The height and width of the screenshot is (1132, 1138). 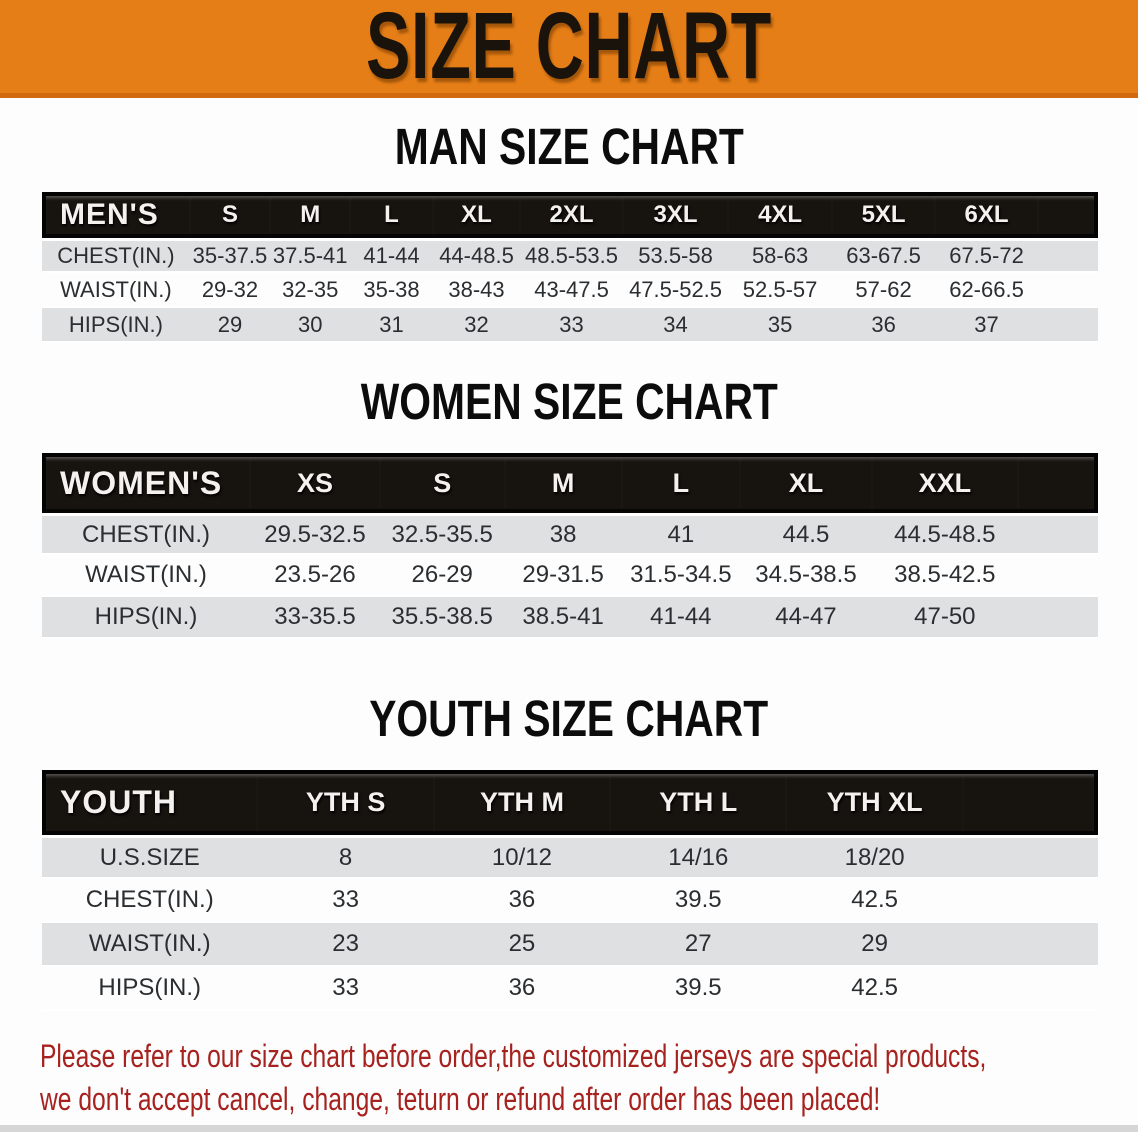 What do you see at coordinates (569, 49) in the screenshot?
I see `banner-title: SIZE CHART` at bounding box center [569, 49].